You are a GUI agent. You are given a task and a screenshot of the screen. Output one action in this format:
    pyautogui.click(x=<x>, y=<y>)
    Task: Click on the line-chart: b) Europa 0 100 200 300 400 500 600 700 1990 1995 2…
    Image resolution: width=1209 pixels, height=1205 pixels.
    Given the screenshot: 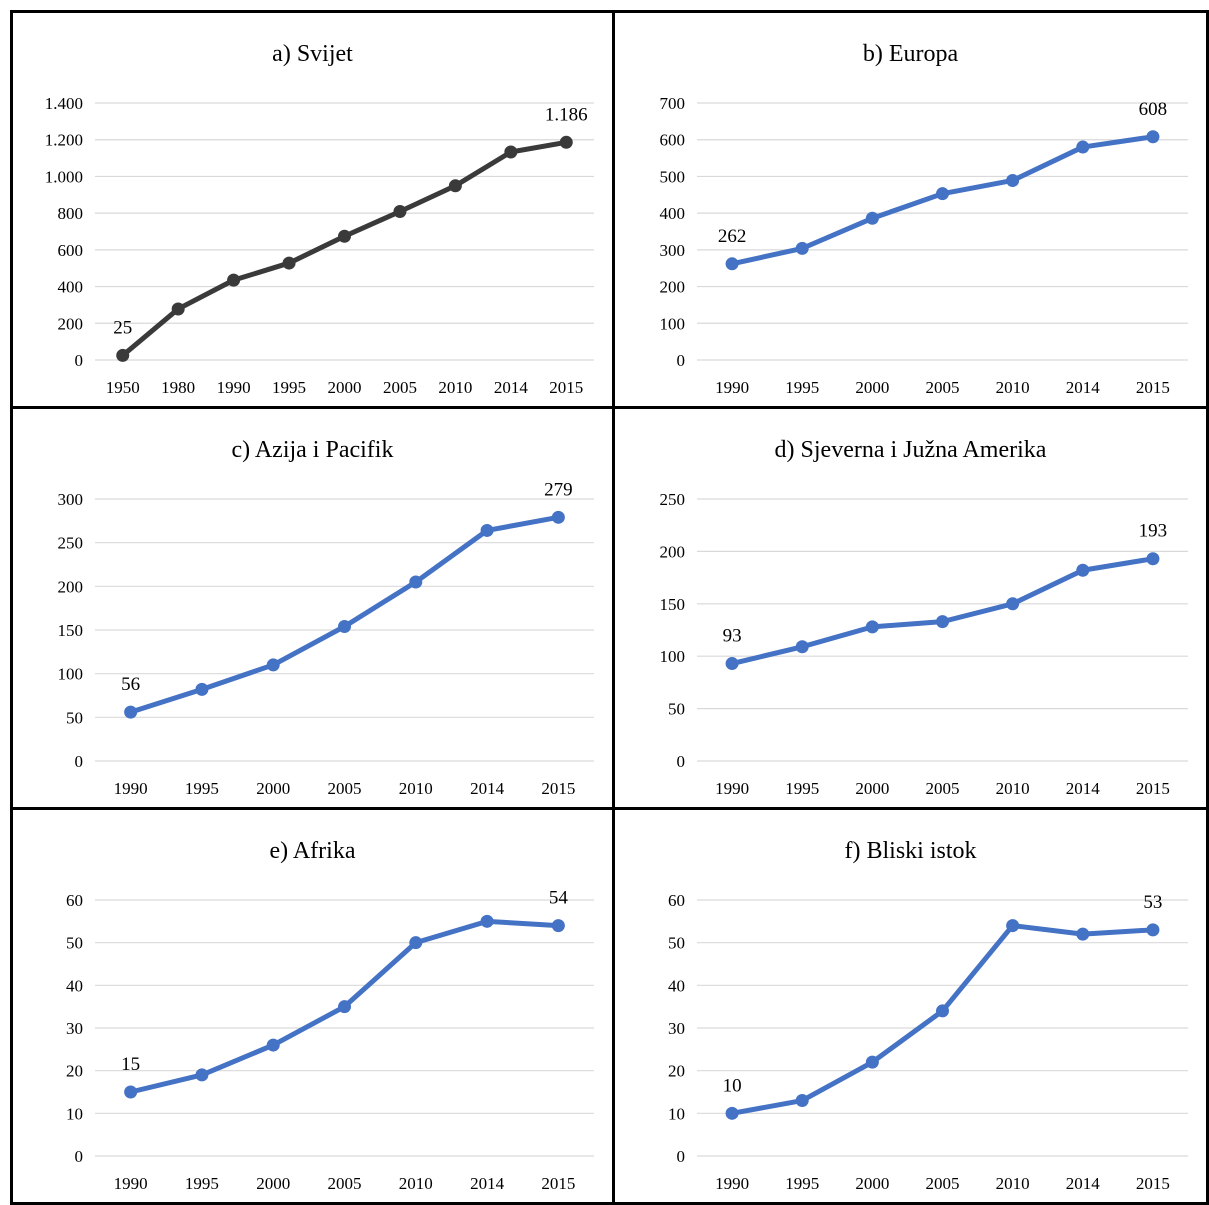 What is the action you would take?
    pyautogui.click(x=924, y=219)
    